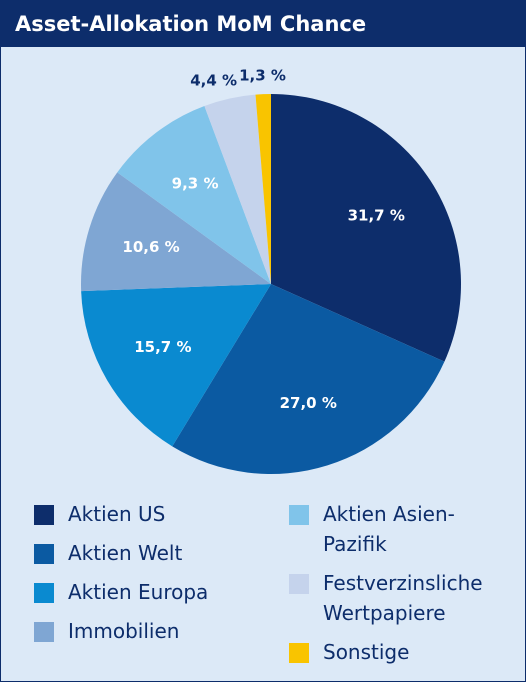 This screenshot has width=526, height=682. What do you see at coordinates (138, 592) in the screenshot?
I see `legend-label: Aktien Europa` at bounding box center [138, 592].